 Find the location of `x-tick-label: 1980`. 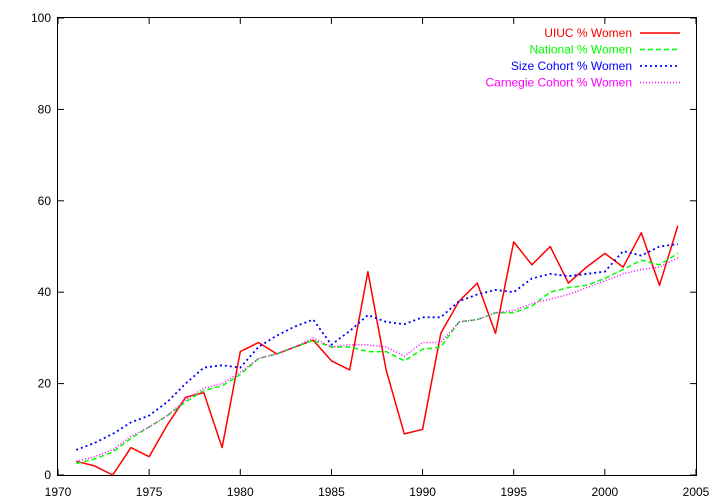

x-tick-label: 1980 is located at coordinates (240, 492).